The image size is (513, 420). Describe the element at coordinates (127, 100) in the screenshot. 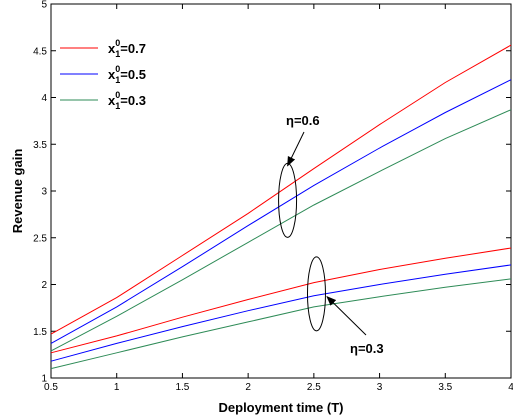

I see `legend-label: x0 1=0.3` at that location.